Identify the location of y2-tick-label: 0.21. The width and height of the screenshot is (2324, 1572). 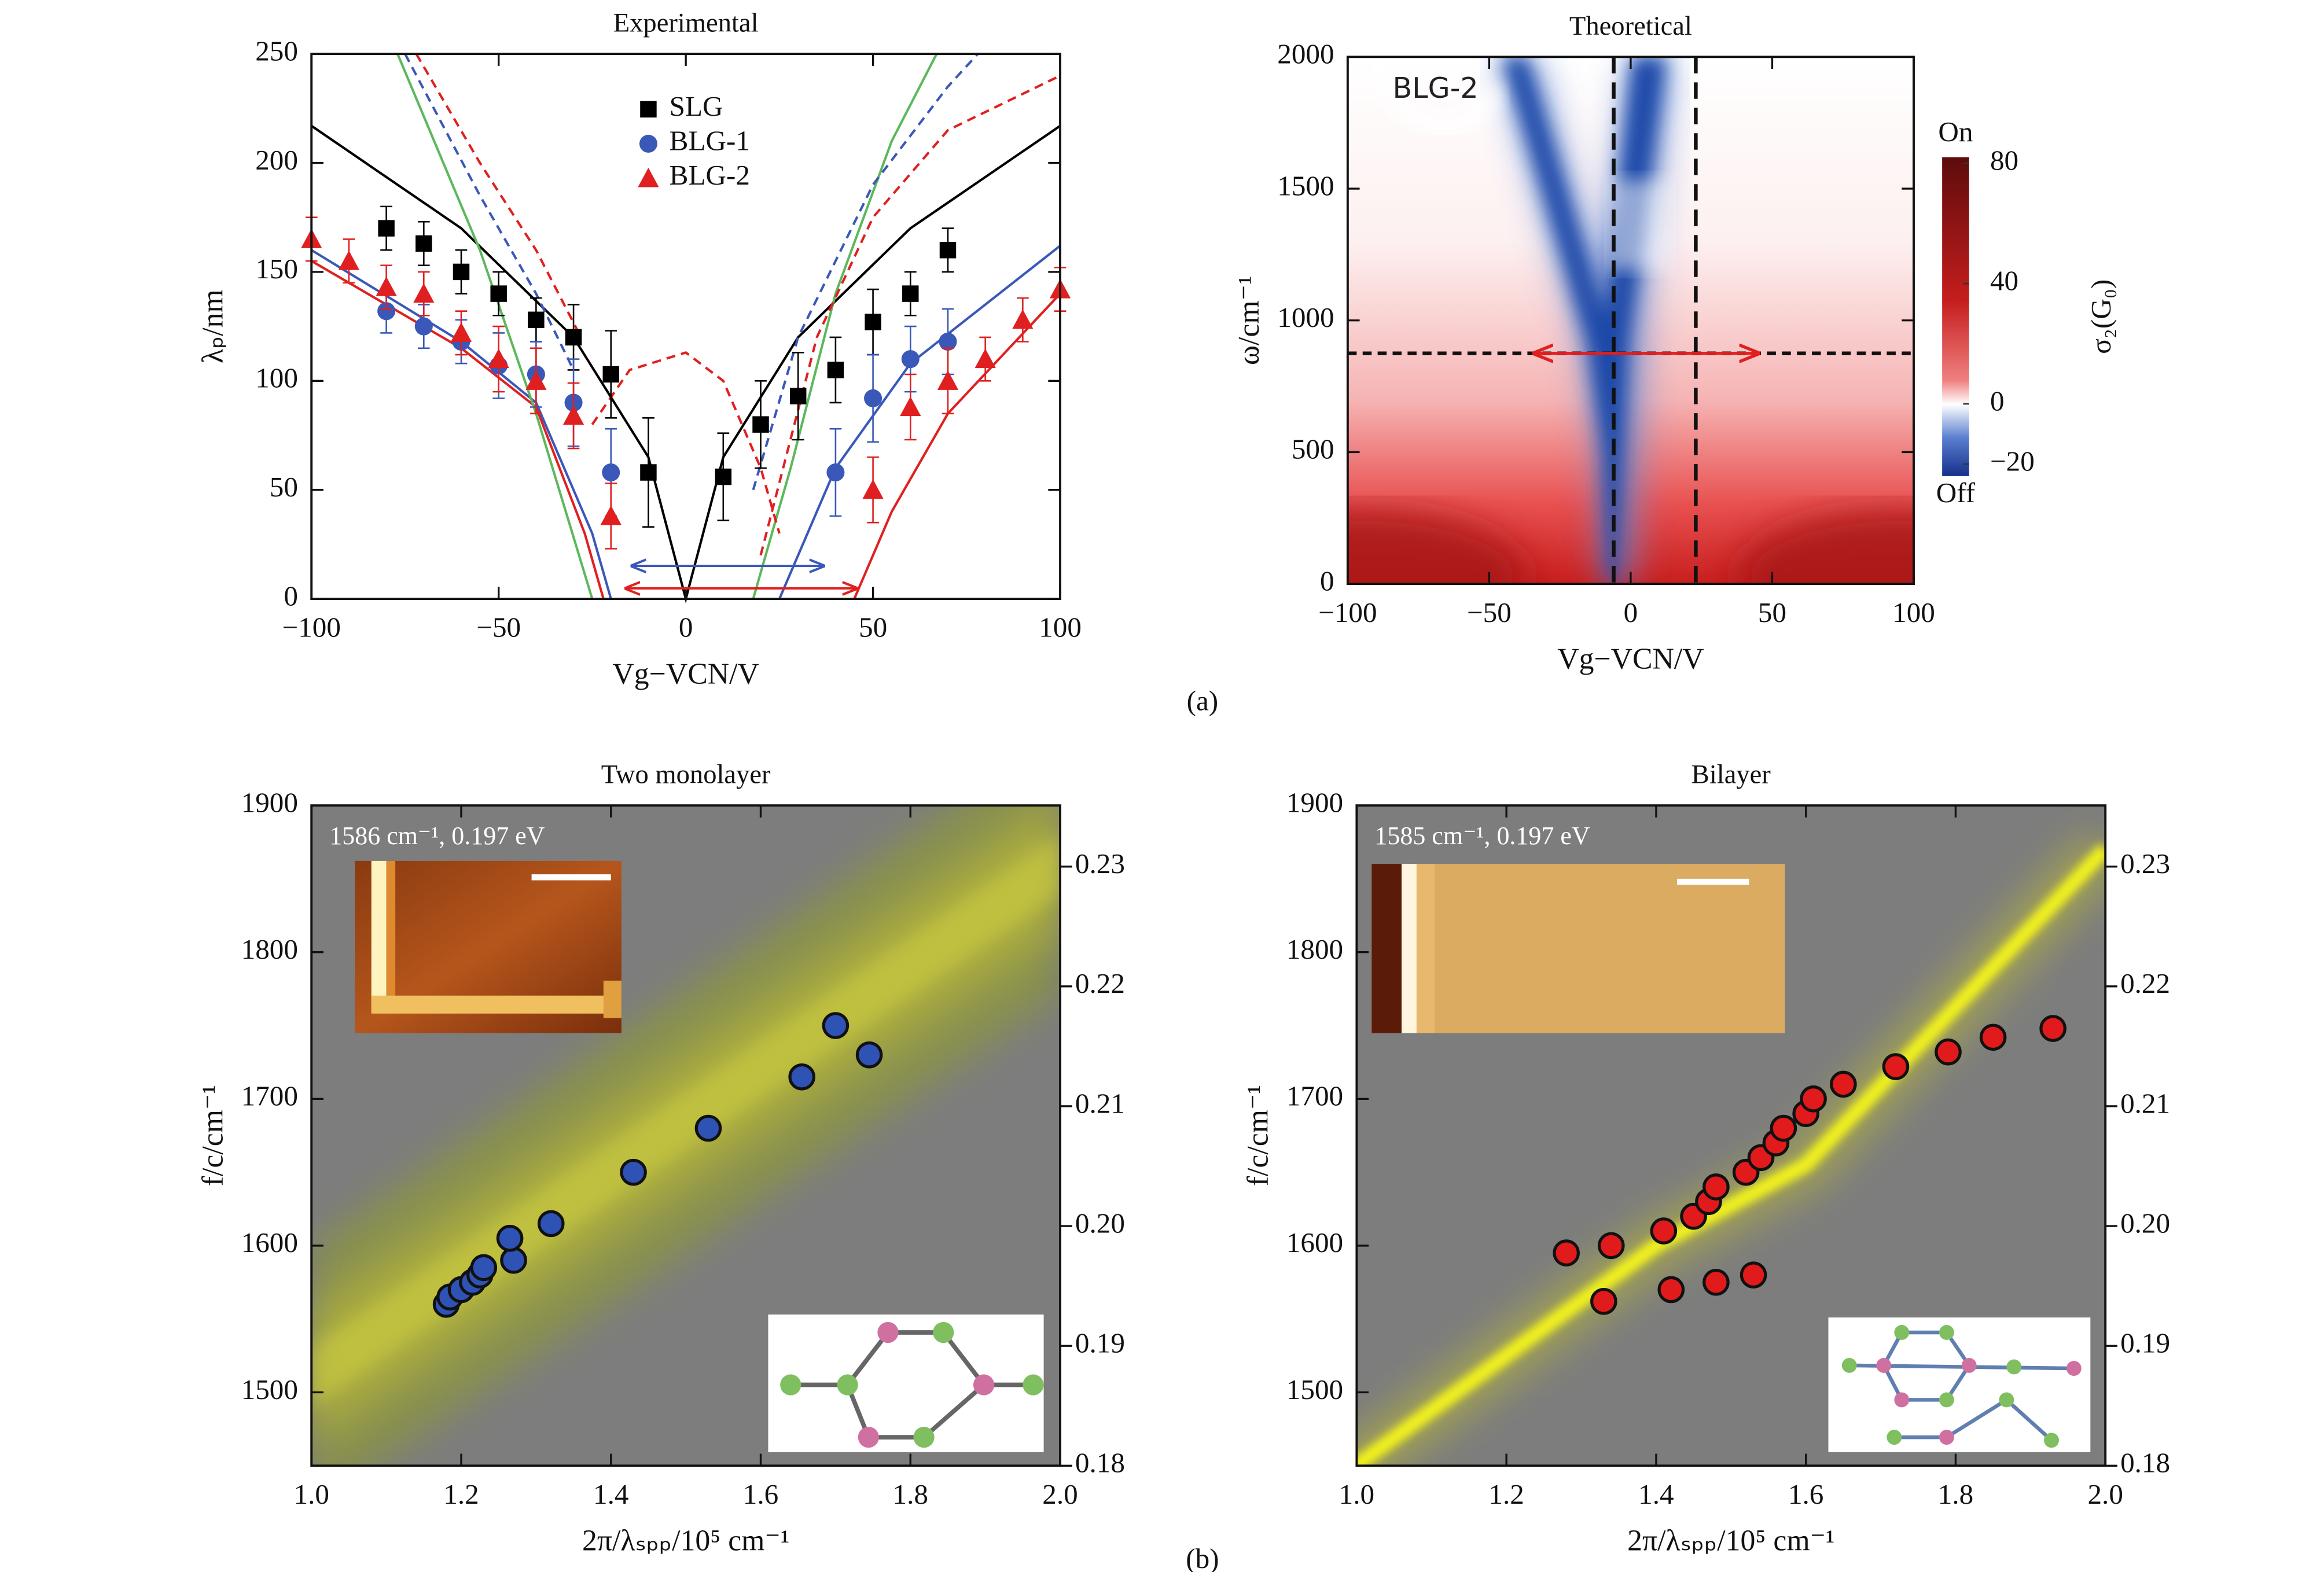
(1100, 1103).